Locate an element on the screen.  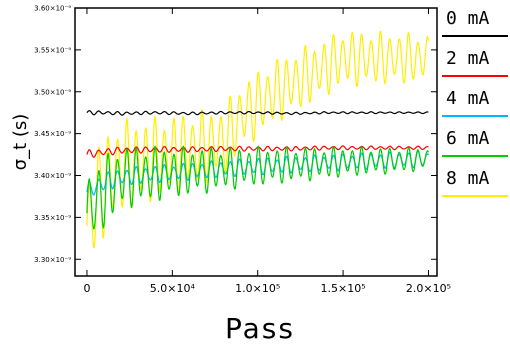
x-tick-label: 1.5×10⁵ is located at coordinates (343, 288).